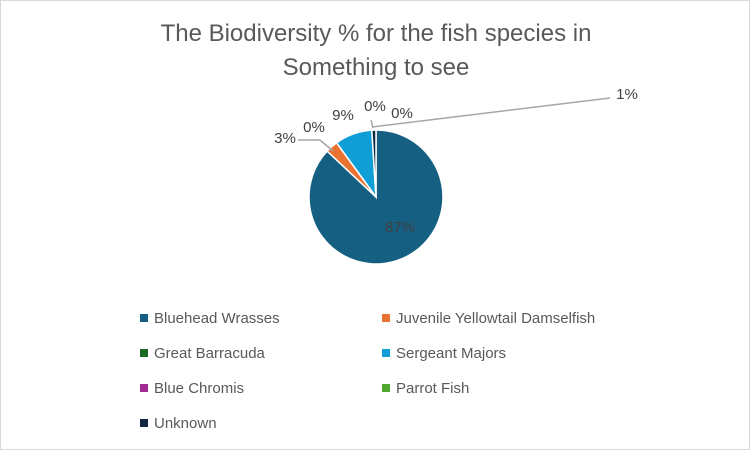 The image size is (752, 452). I want to click on legend-label: Great Barracuda, so click(209, 353).